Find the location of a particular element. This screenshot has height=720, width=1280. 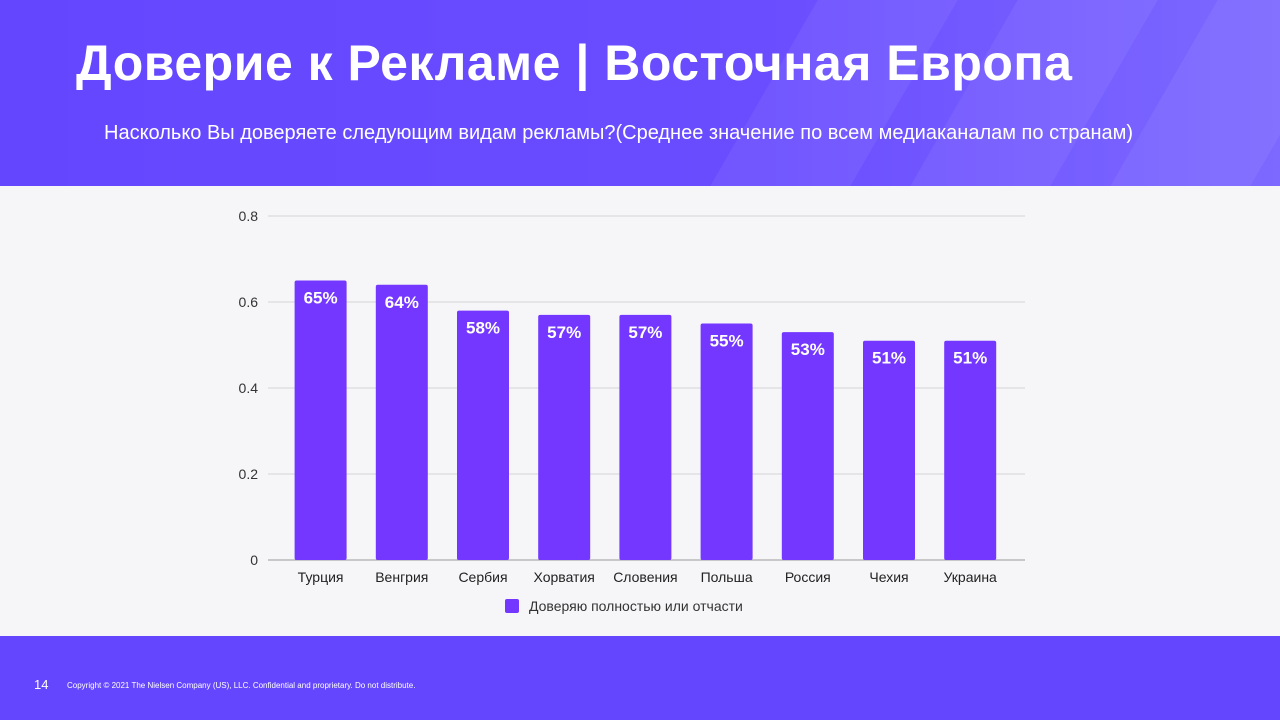

data-label: 64% is located at coordinates (402, 302).